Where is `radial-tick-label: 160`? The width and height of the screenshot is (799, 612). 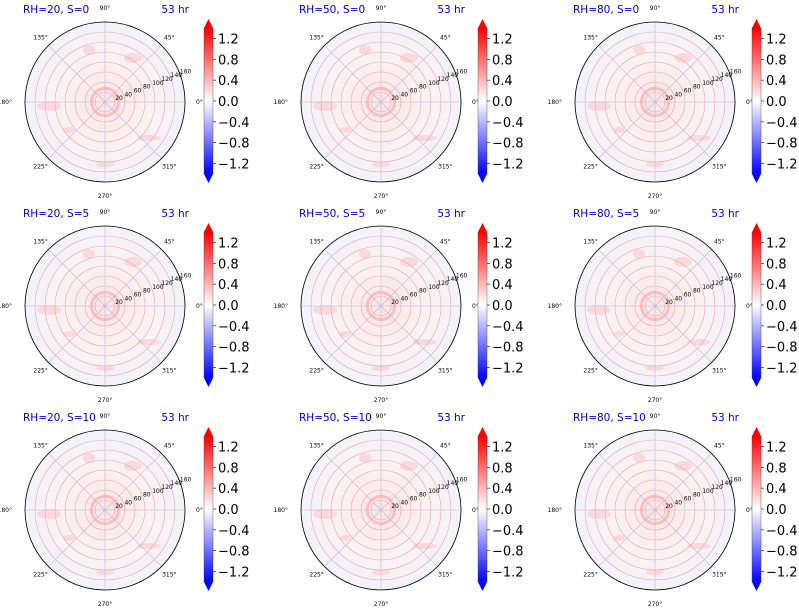 radial-tick-label: 160 is located at coordinates (186, 275).